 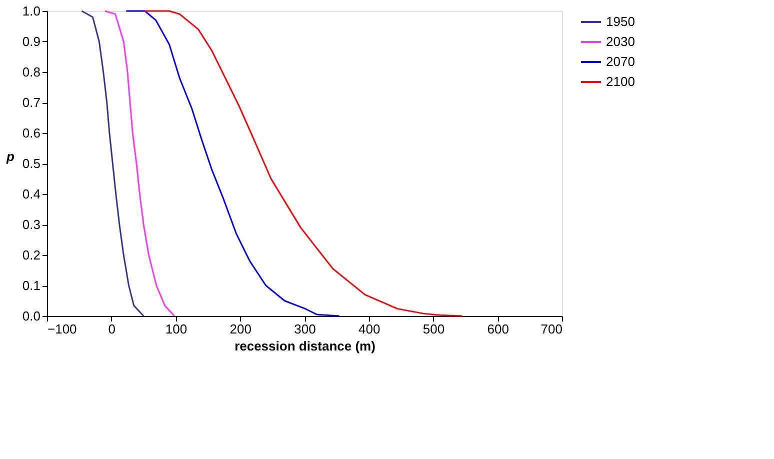 What do you see at coordinates (62, 329) in the screenshot?
I see `x-tick-label: −100` at bounding box center [62, 329].